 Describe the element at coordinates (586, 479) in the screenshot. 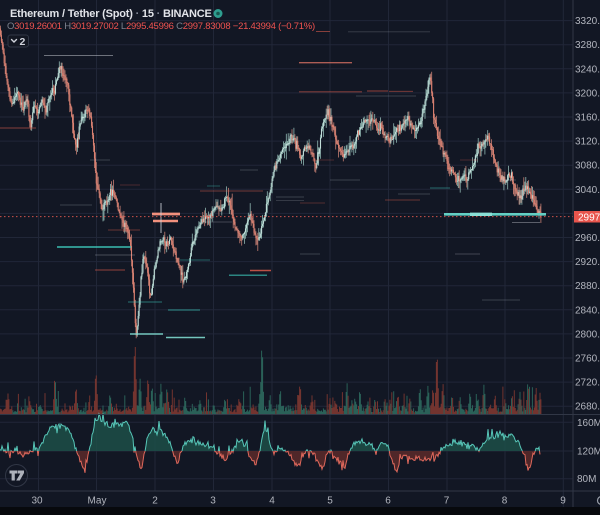

I see `svg-text: 80M` at that location.